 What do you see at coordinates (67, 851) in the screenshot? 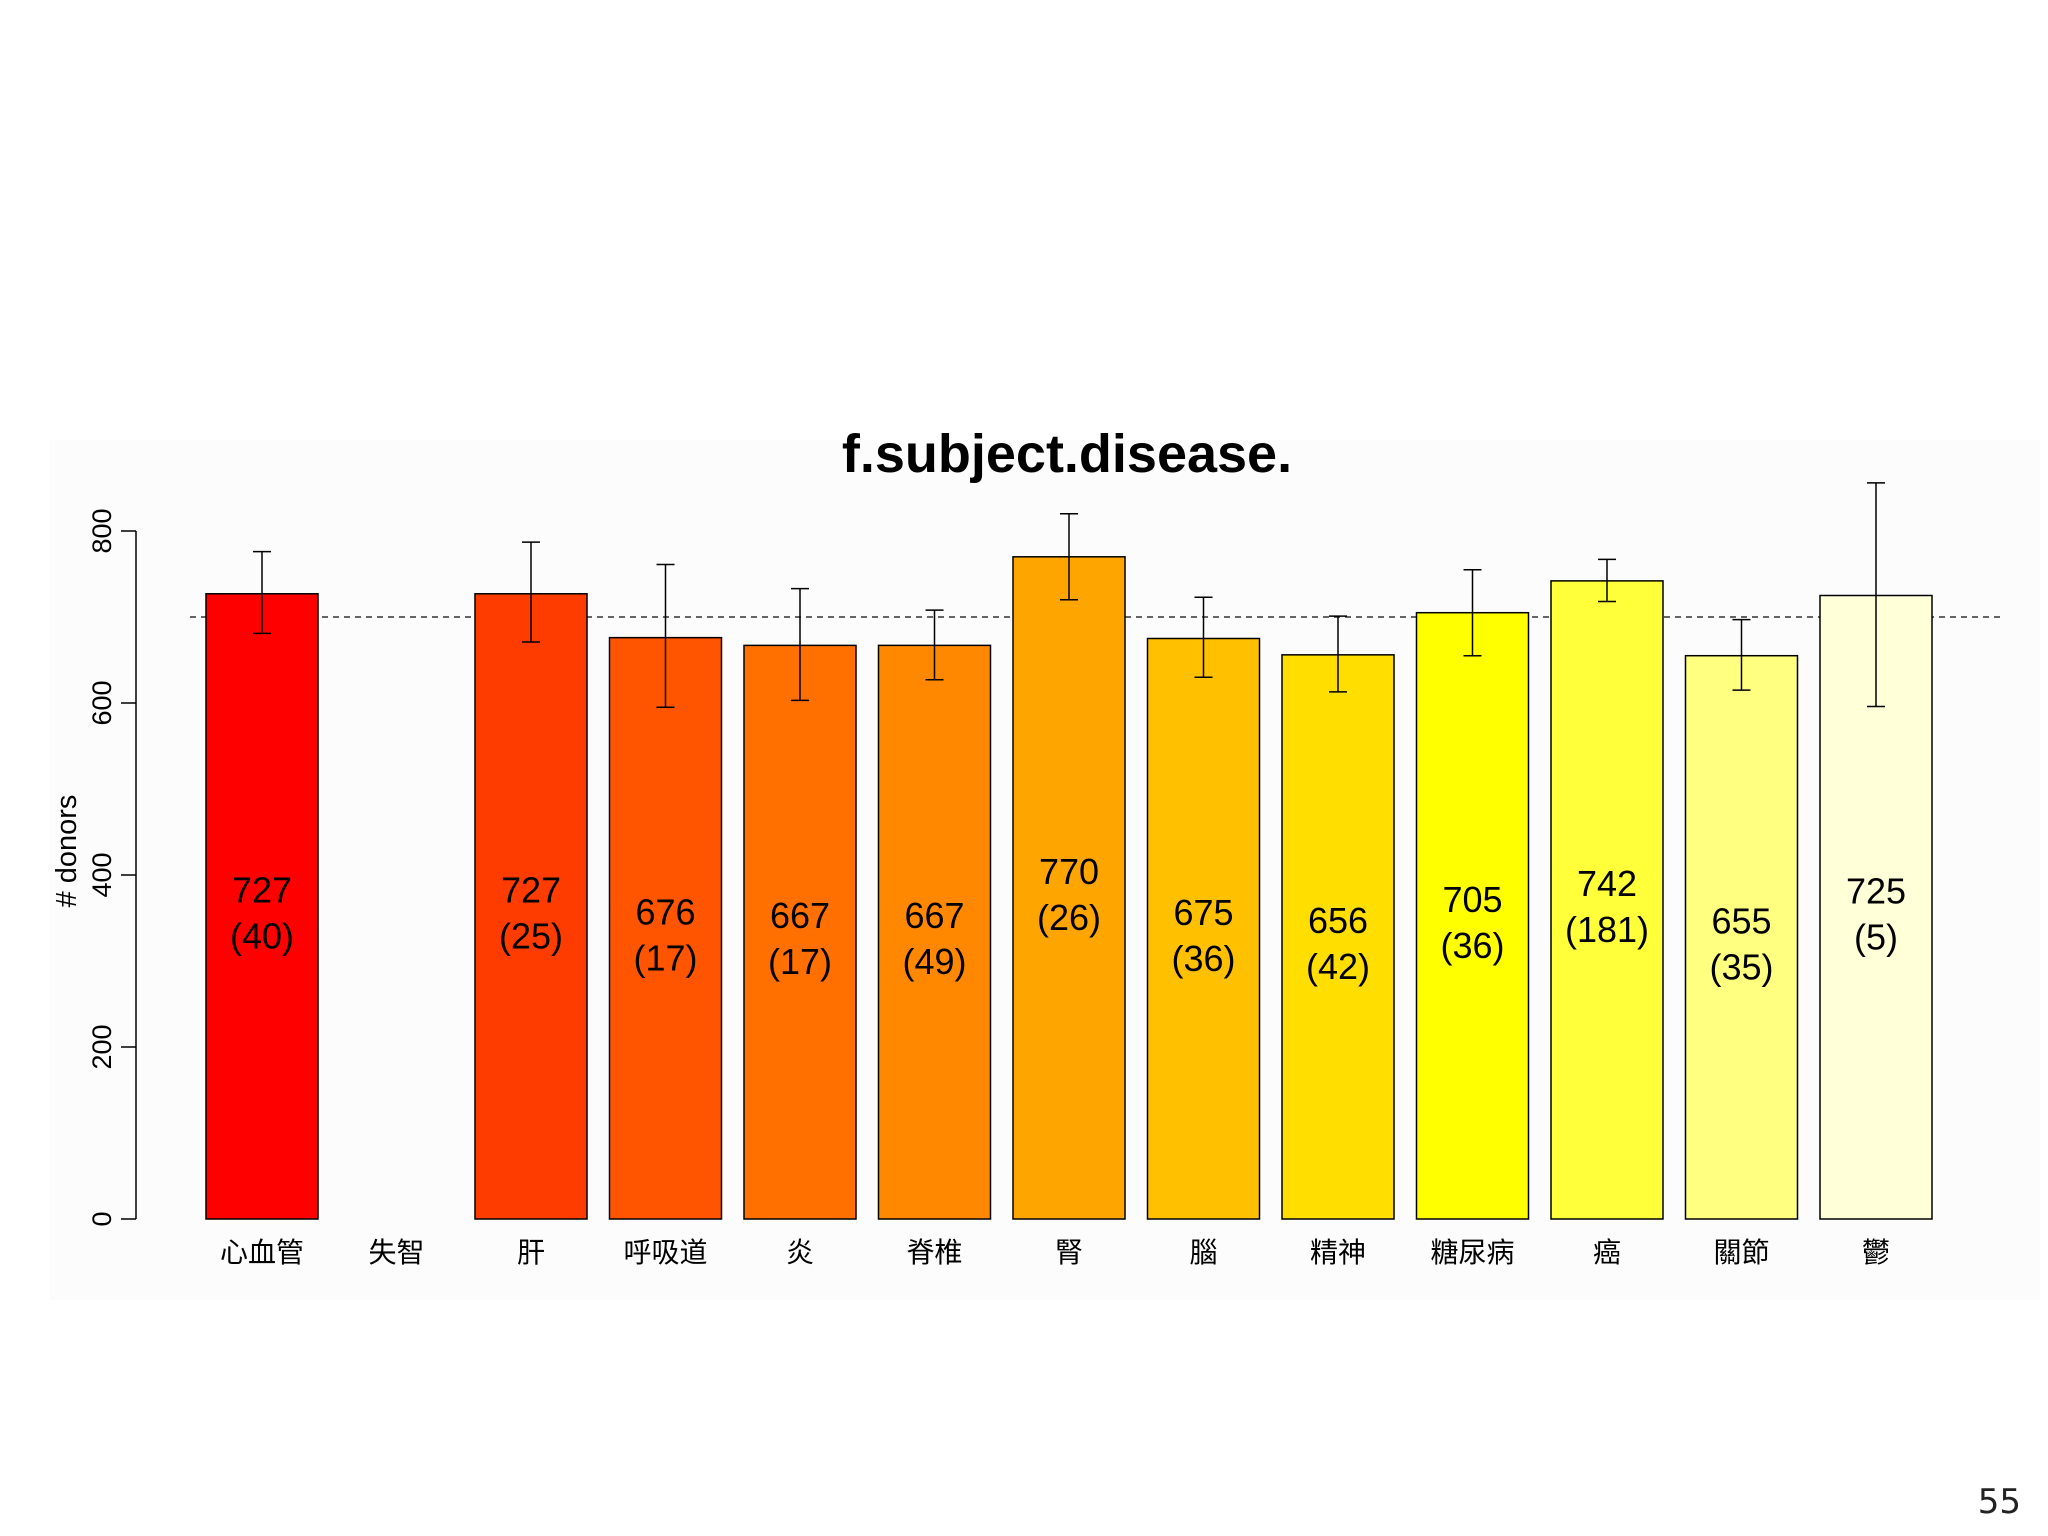
I see `y-axis-label: # donors` at bounding box center [67, 851].